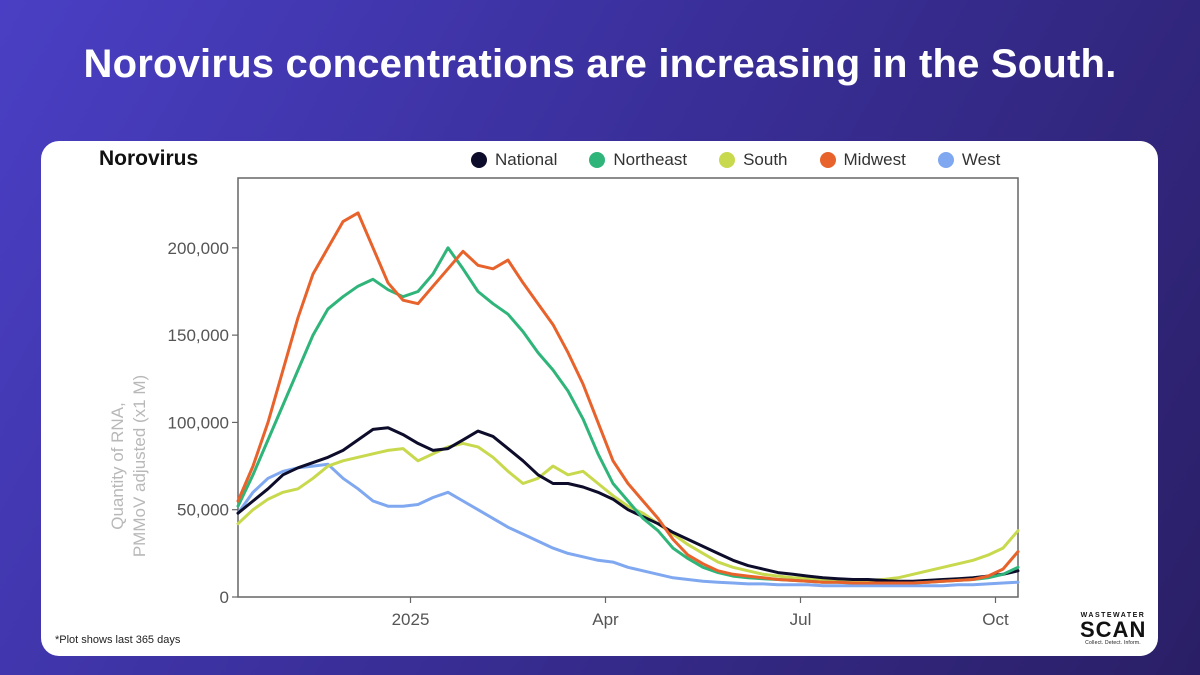  I want to click on legend-dot-west, so click(945, 160).